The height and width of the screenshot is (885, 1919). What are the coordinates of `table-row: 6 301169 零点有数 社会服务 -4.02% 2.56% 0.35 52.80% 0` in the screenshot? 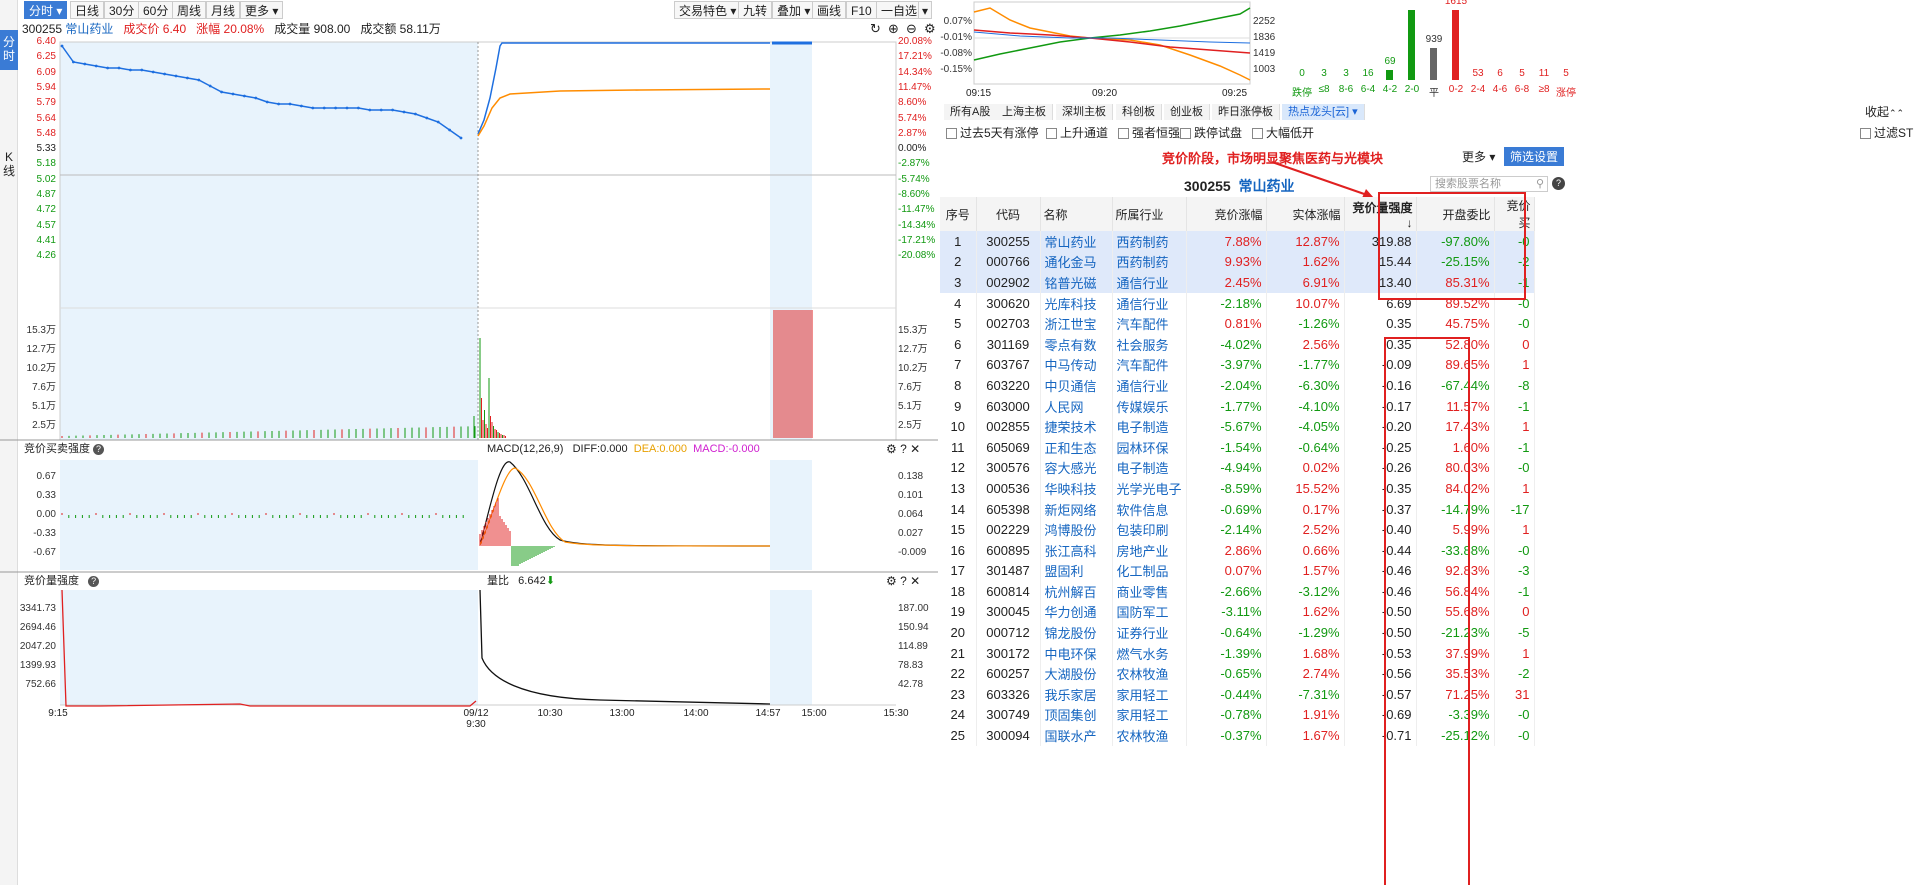 It's located at (1237, 344).